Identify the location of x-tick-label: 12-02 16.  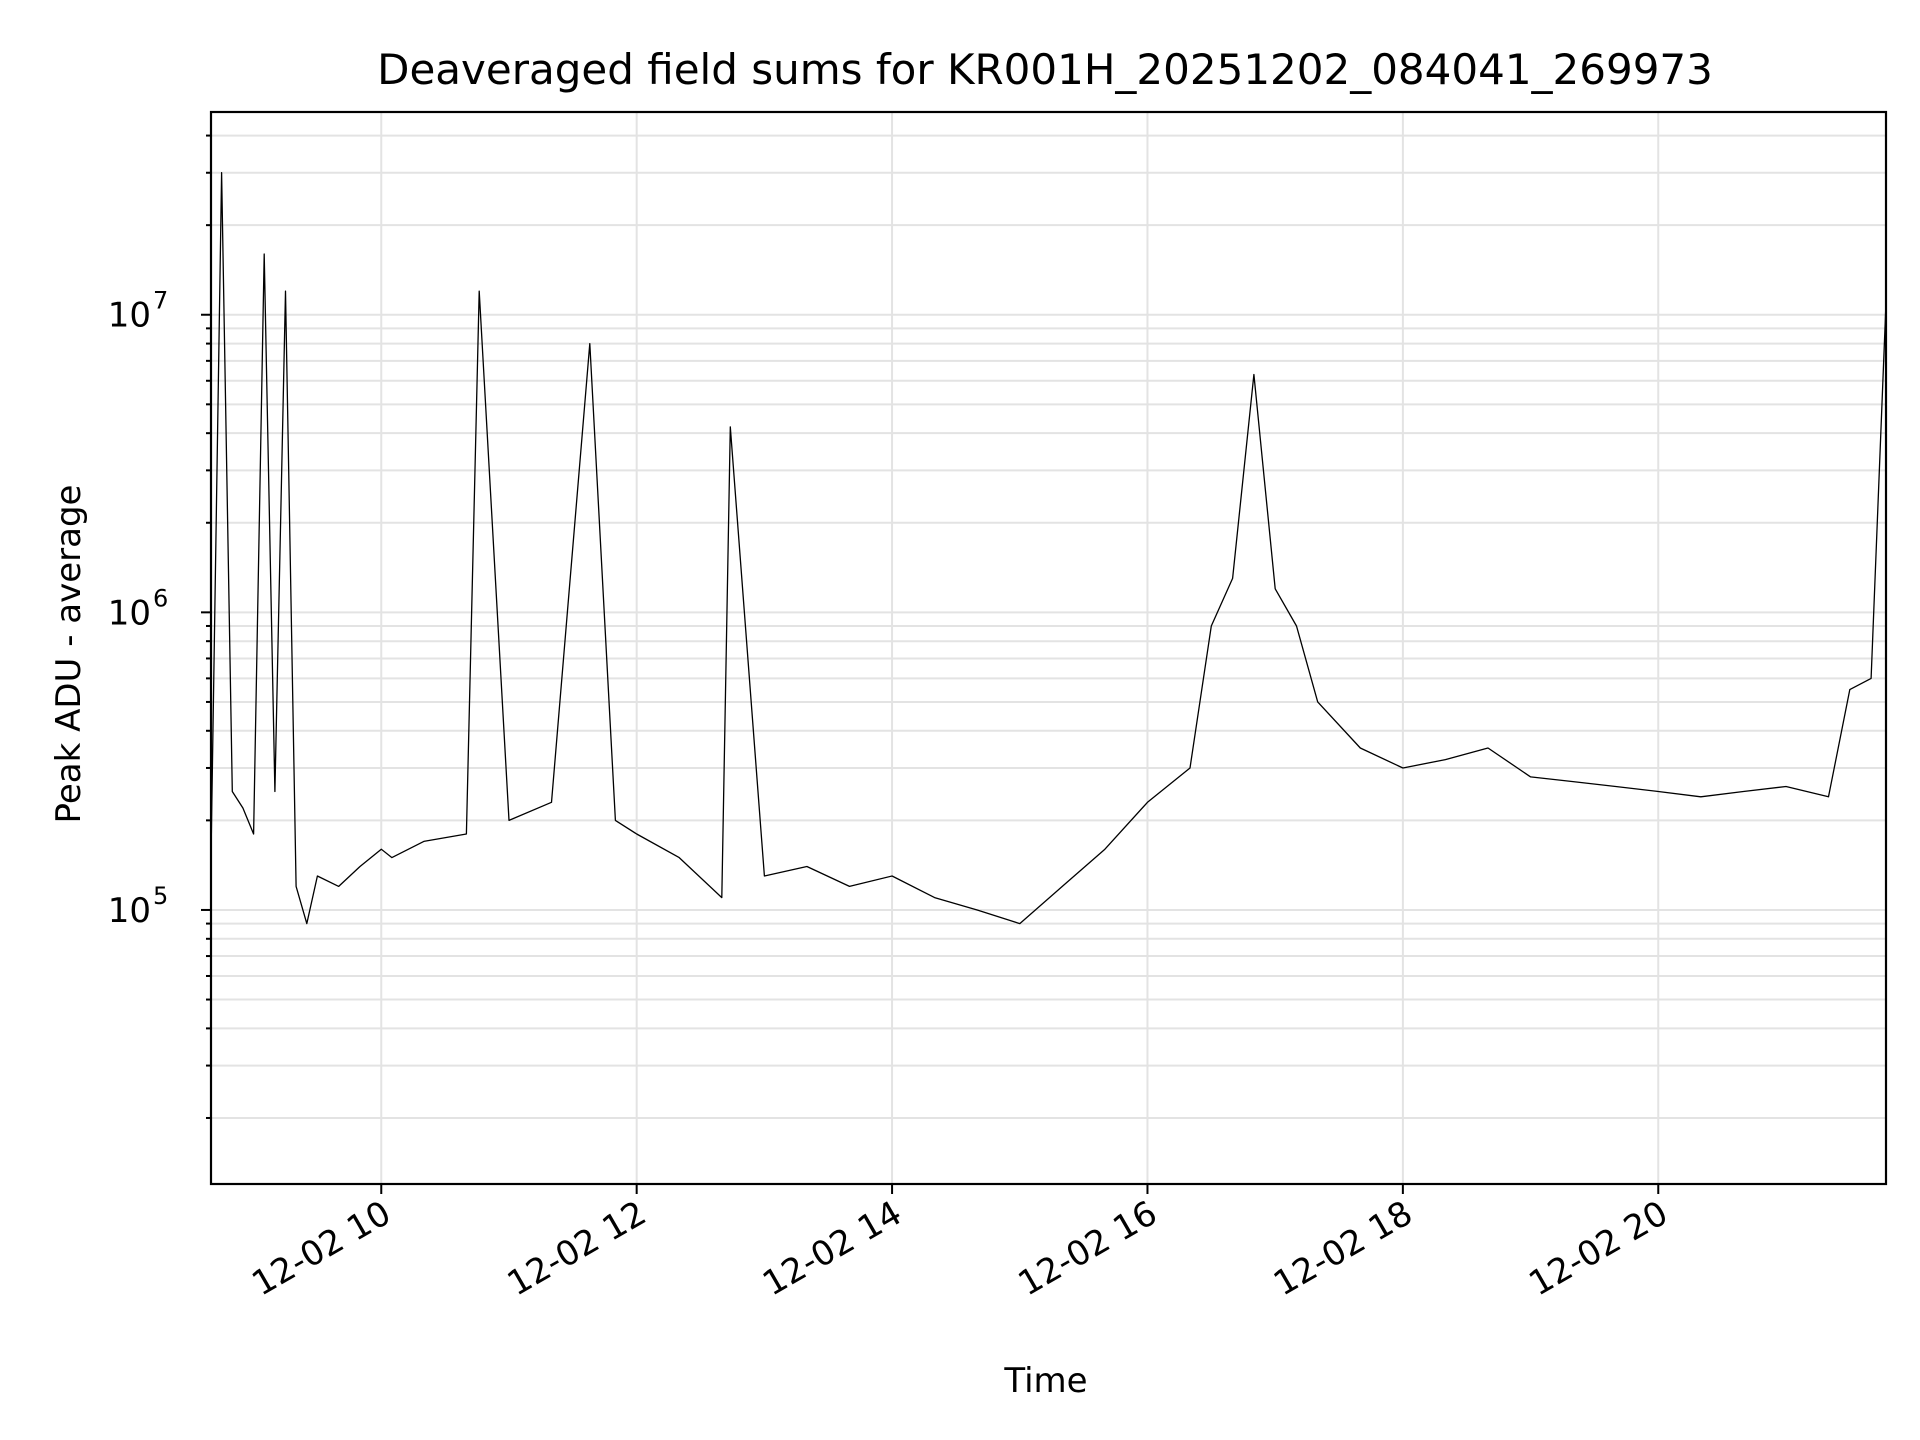
(1088, 1248).